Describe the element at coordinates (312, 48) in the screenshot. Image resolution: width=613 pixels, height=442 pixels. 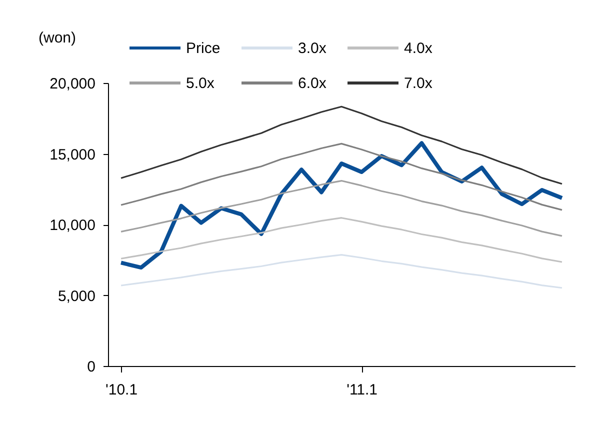
I see `legend-label: 3.0x` at that location.